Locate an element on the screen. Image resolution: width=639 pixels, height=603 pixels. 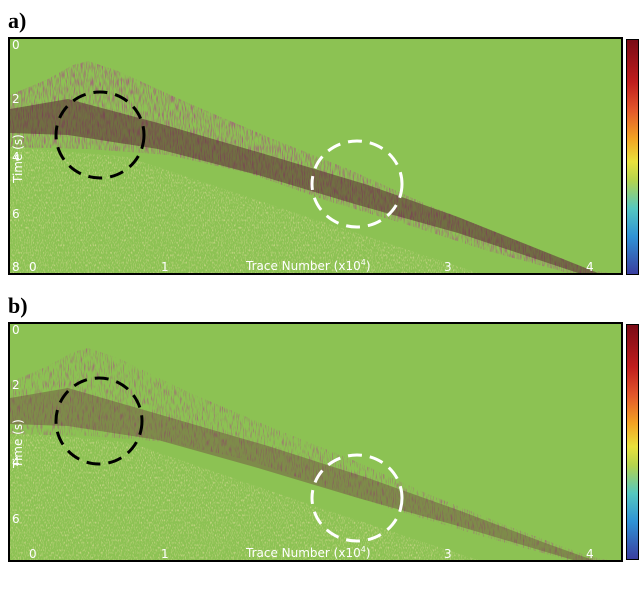
colorbar-b is located at coordinates (632, 442).